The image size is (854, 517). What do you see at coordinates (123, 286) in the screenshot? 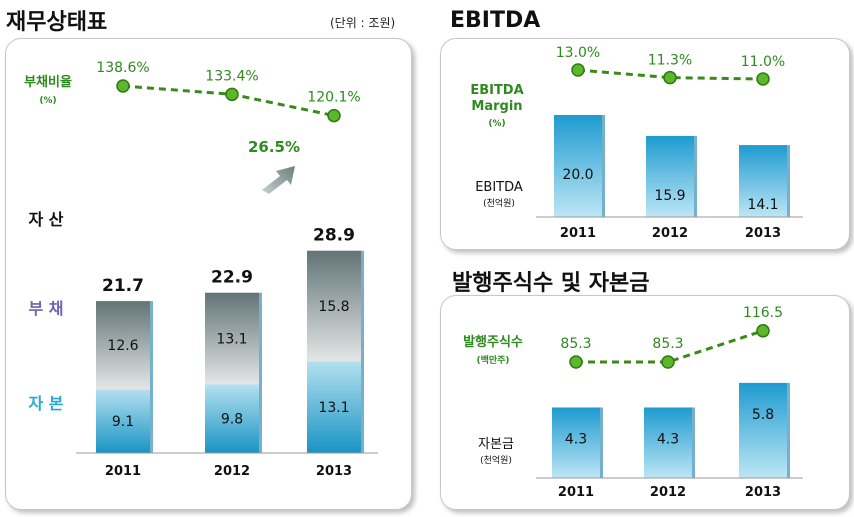
I see `total-value-label: 21.7` at bounding box center [123, 286].